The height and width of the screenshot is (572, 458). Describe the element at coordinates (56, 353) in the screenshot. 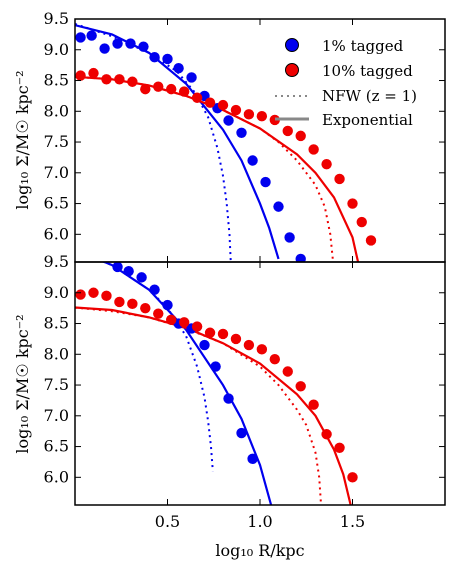

I see `bottom-ytick-label: 8.0` at that location.